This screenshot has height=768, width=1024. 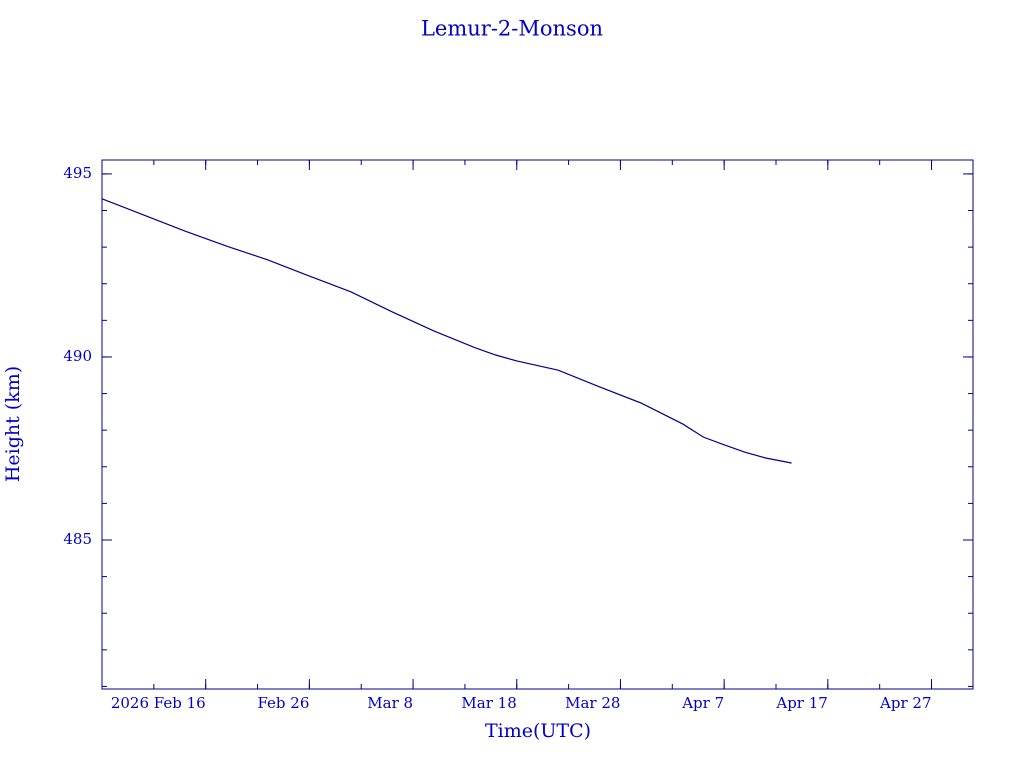 I want to click on y-tick-label: 495, so click(x=77, y=173).